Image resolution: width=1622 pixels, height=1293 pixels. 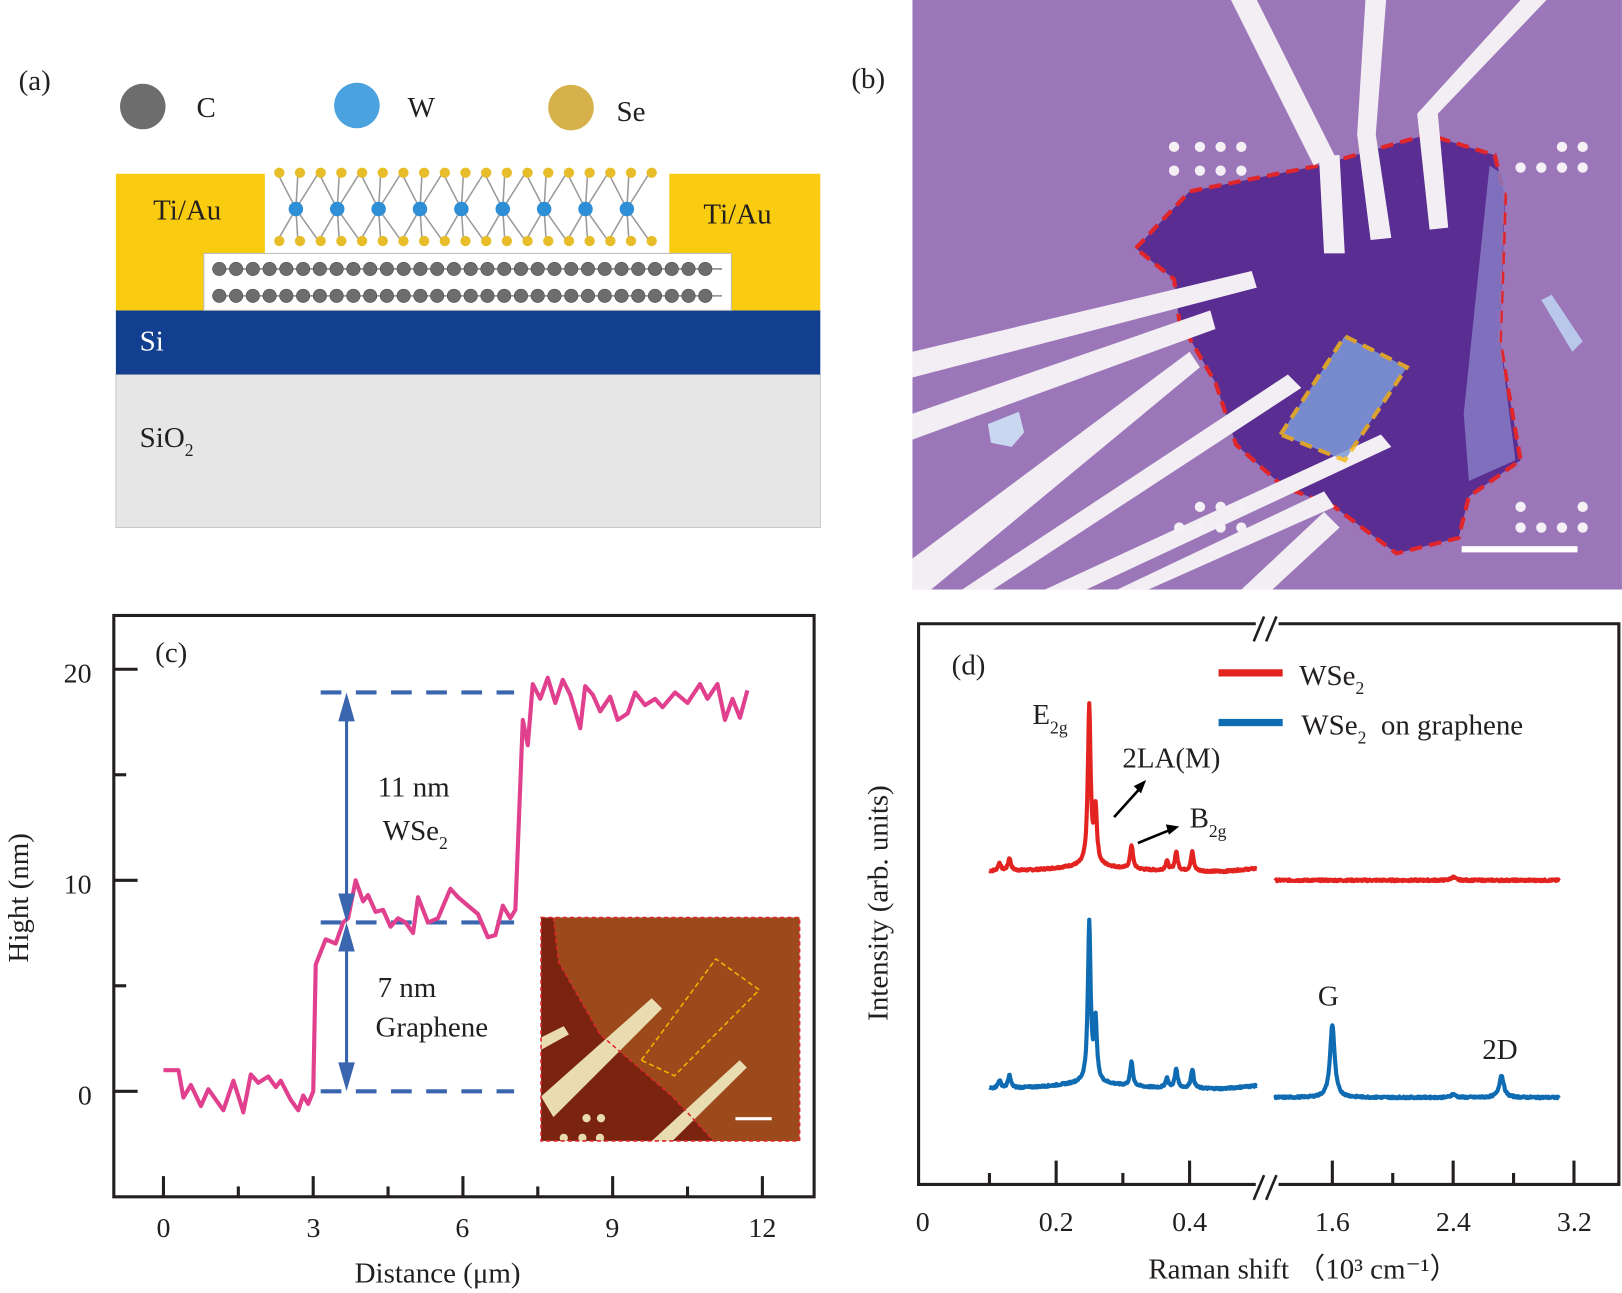 What do you see at coordinates (346, 892) in the screenshot?
I see `thickness-arrows` at bounding box center [346, 892].